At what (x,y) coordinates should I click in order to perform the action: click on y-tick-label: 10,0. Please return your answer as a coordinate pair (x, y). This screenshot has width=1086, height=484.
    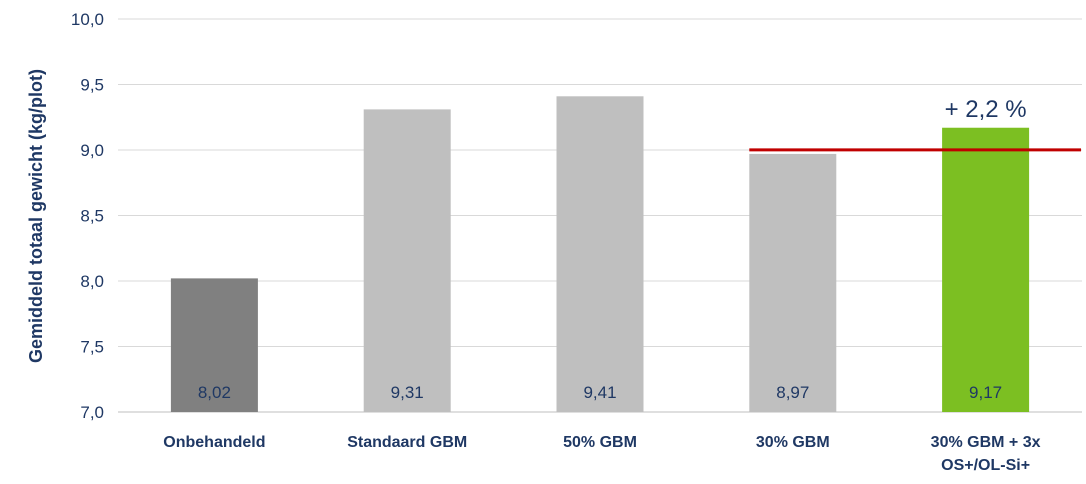
    Looking at the image, I should click on (87, 19).